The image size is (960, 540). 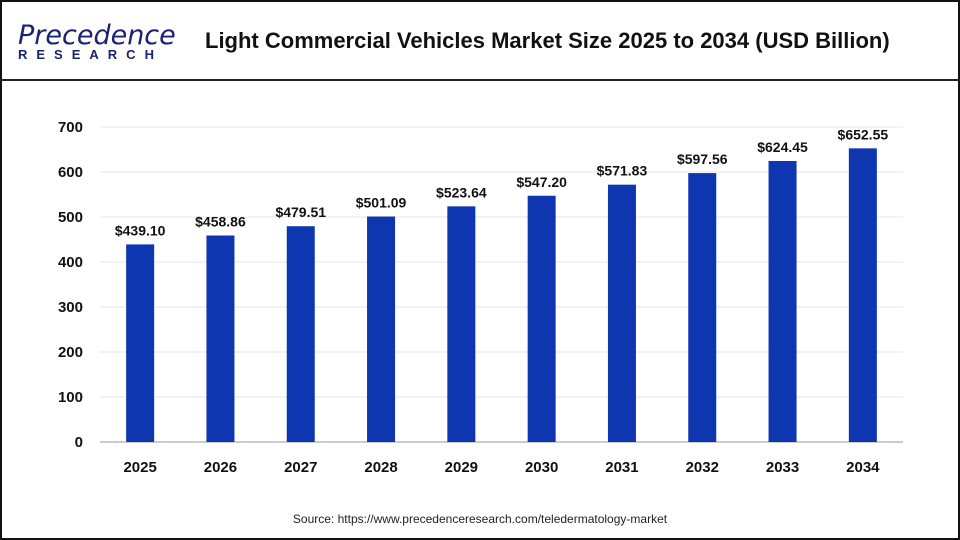 What do you see at coordinates (70, 172) in the screenshot?
I see `y-tick-label: 600` at bounding box center [70, 172].